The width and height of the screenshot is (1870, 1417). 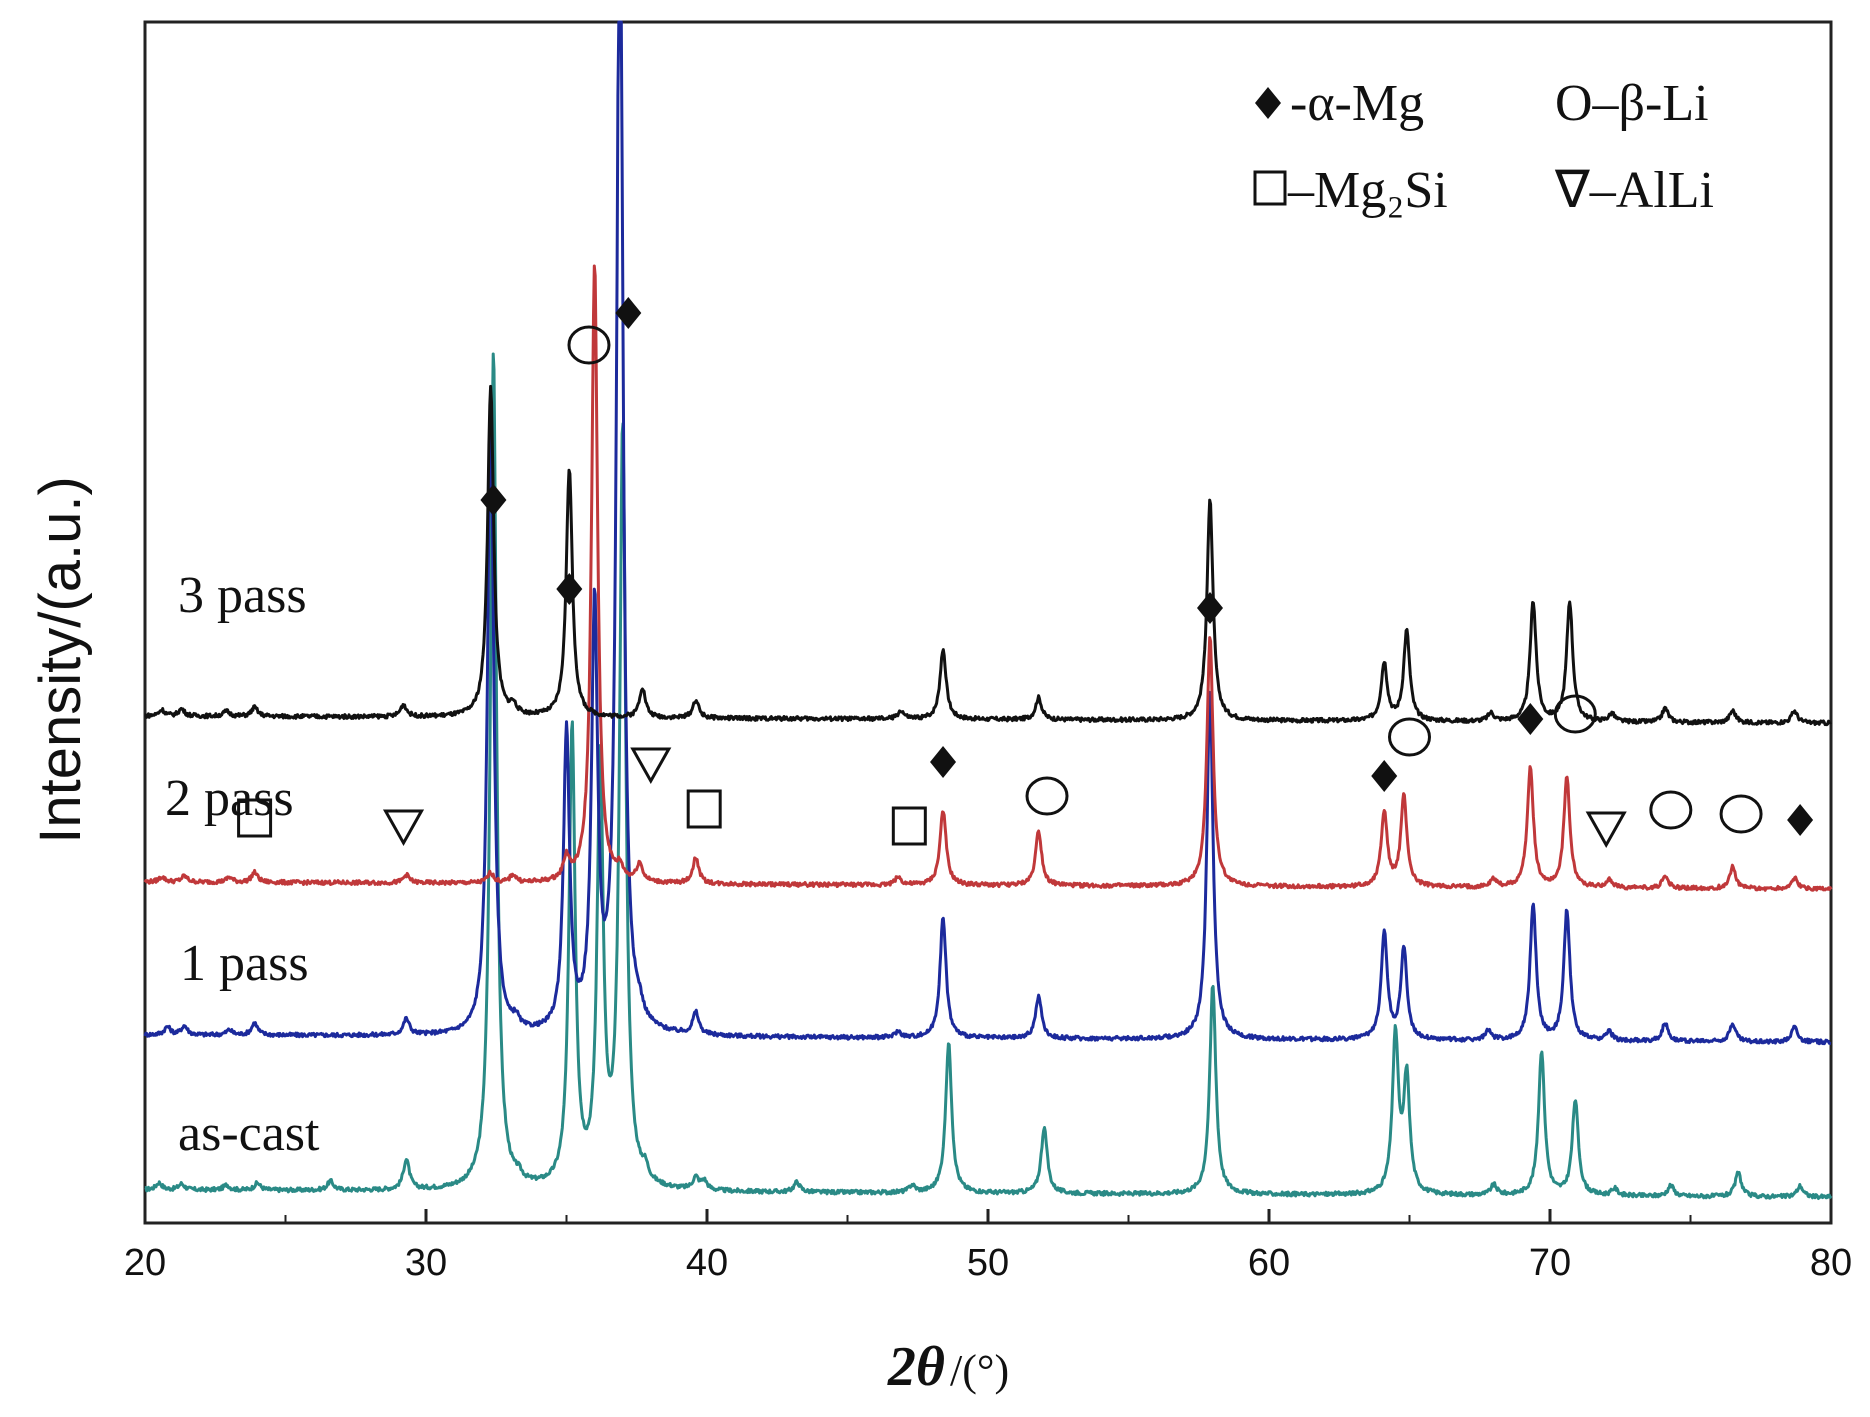 I want to click on series-label-2-pass: 2 pass, so click(x=229, y=798).